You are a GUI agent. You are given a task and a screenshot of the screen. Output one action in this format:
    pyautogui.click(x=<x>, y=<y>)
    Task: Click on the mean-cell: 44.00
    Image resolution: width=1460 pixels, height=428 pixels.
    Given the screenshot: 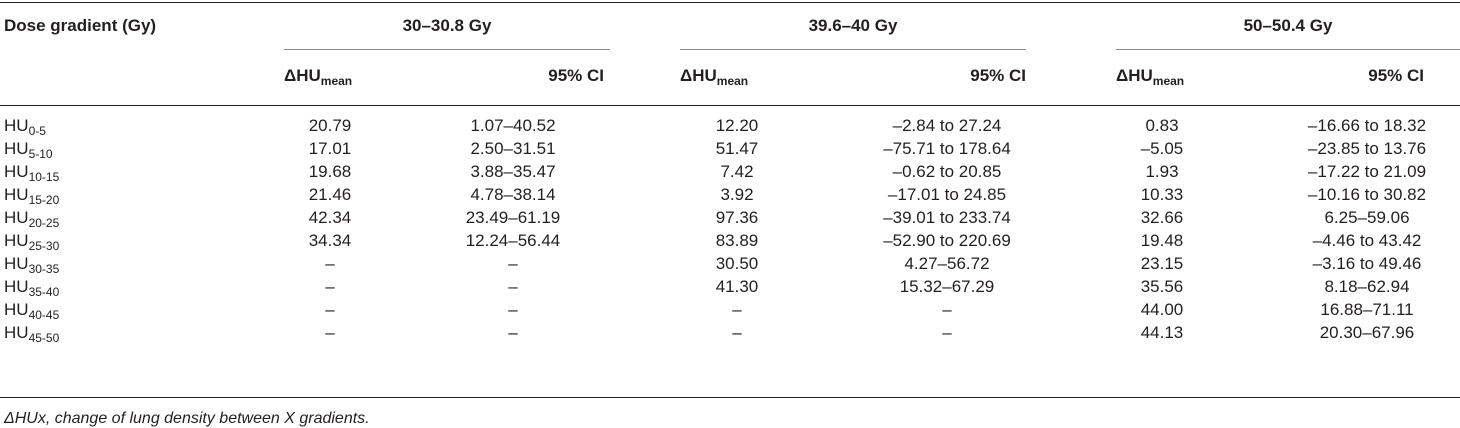 What is the action you would take?
    pyautogui.click(x=1162, y=309)
    